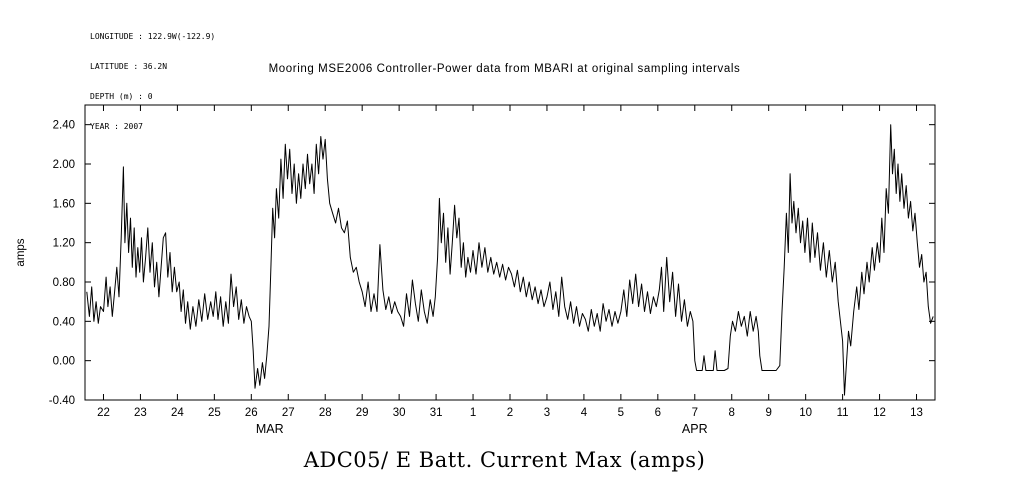 The image size is (1009, 504). Describe the element at coordinates (436, 413) in the screenshot. I see `x-tick-label: 31` at that location.